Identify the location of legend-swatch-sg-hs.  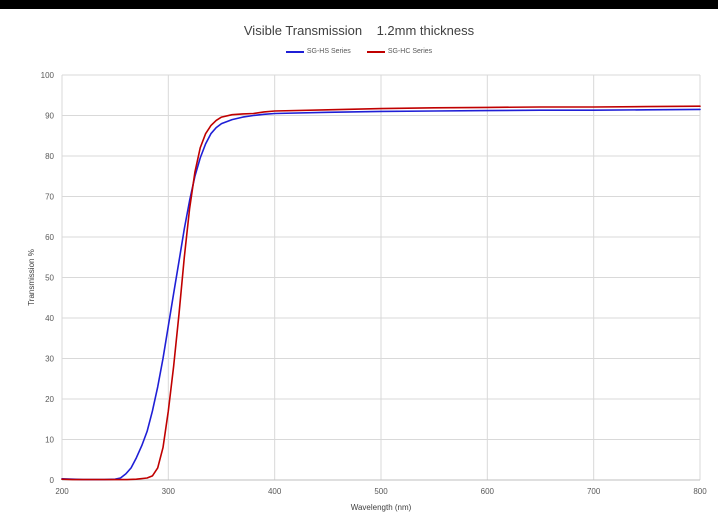
(294, 51).